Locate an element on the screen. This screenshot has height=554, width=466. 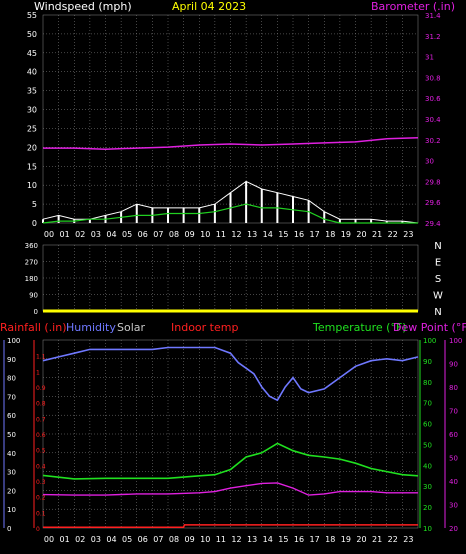
hour-label: 19 is located at coordinates (346, 539).